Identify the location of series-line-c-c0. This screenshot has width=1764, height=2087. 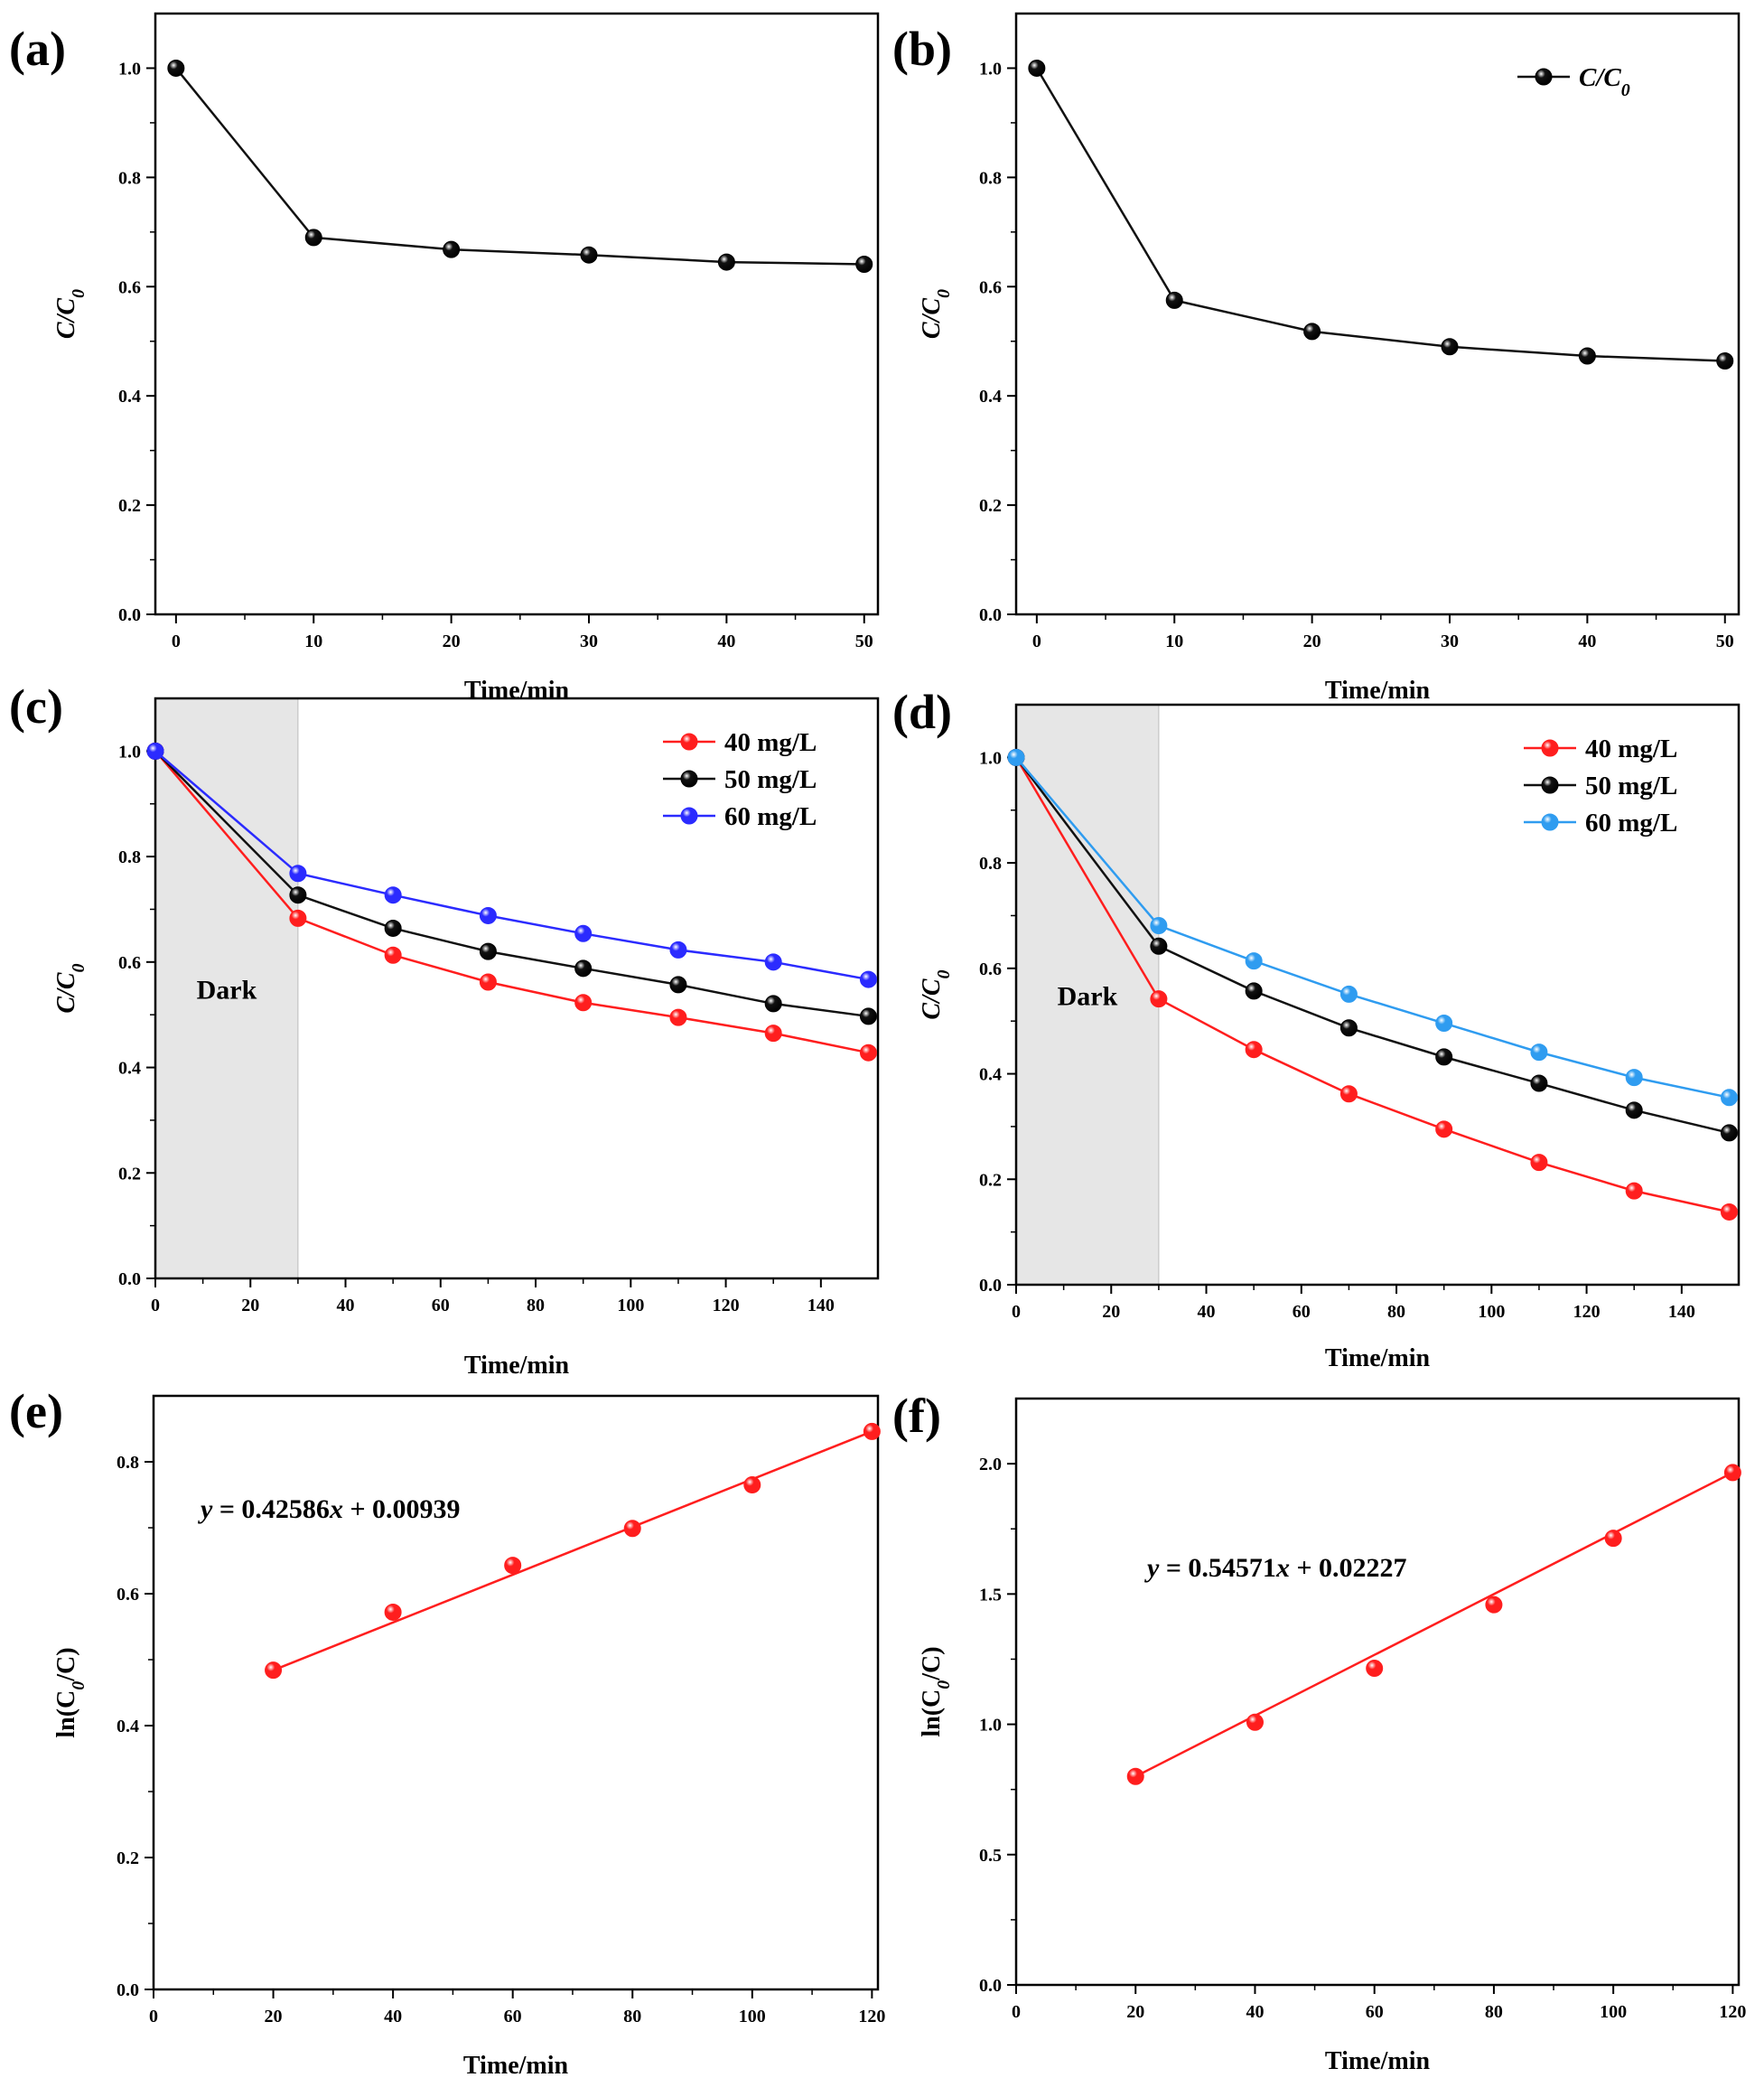
(1380, 214).